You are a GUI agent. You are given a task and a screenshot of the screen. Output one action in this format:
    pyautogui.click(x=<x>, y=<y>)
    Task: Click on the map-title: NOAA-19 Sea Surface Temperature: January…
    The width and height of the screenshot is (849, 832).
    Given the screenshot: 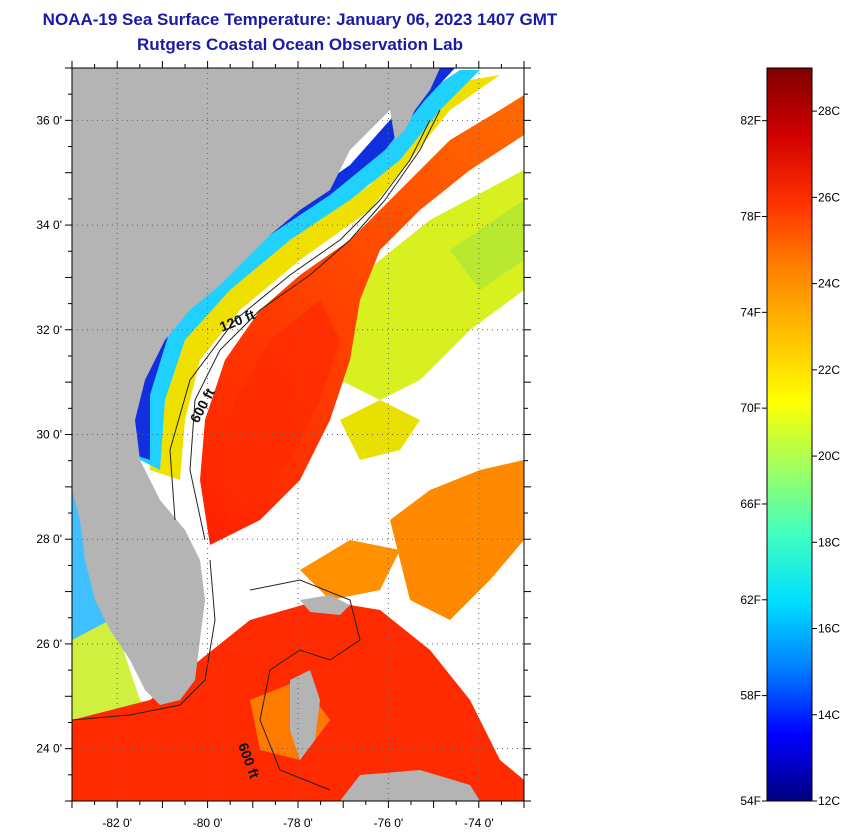 What is the action you would take?
    pyautogui.click(x=300, y=19)
    